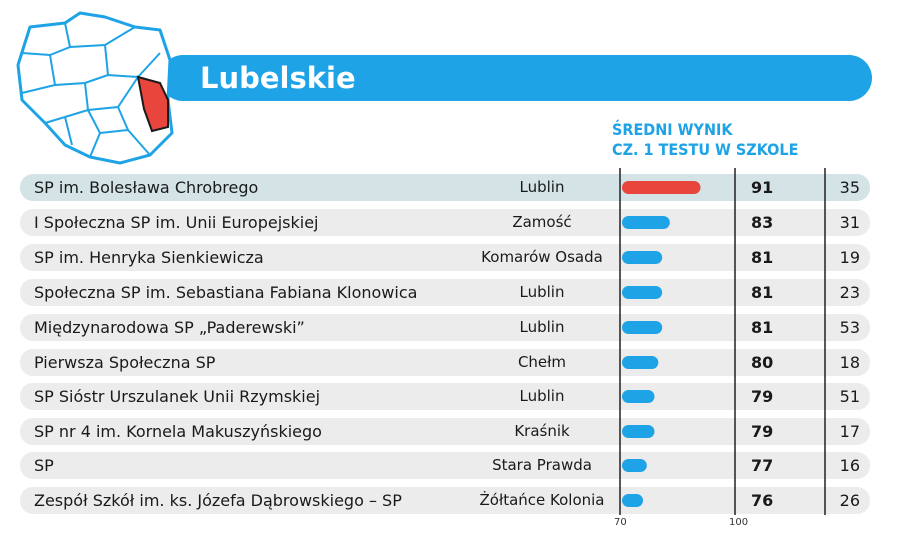 This screenshot has width=900, height=559. What do you see at coordinates (849, 187) in the screenshot?
I see `student-count: 35` at bounding box center [849, 187].